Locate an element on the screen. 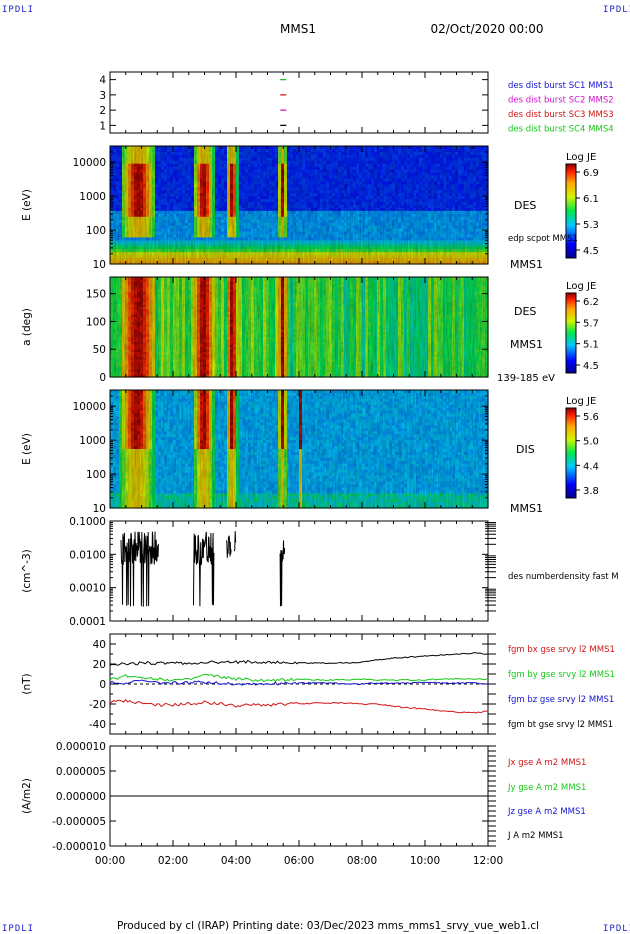 The image size is (630, 934). corner-label-top-right: IPDLI is located at coordinates (616, 10).